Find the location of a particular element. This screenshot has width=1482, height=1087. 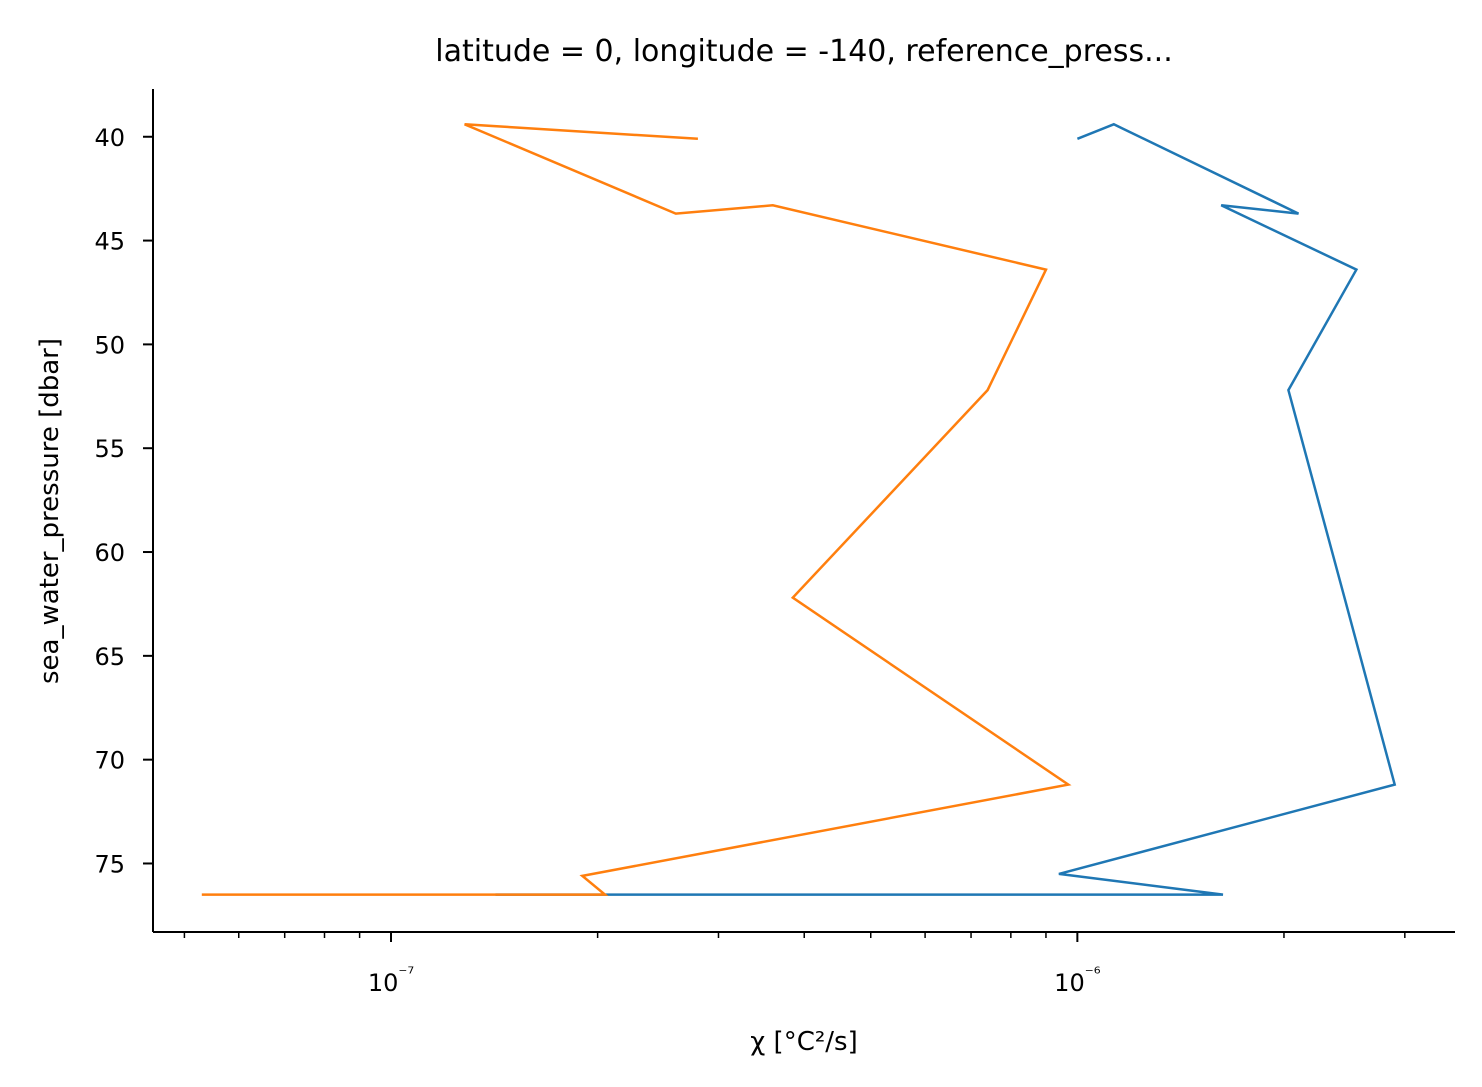

x-tick-label: 10⁻⁷ is located at coordinates (391, 980).